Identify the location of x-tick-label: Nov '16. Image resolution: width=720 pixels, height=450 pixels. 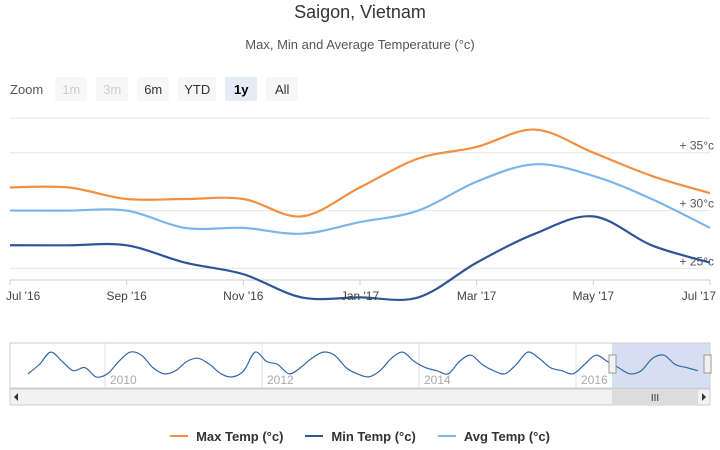
(243, 296).